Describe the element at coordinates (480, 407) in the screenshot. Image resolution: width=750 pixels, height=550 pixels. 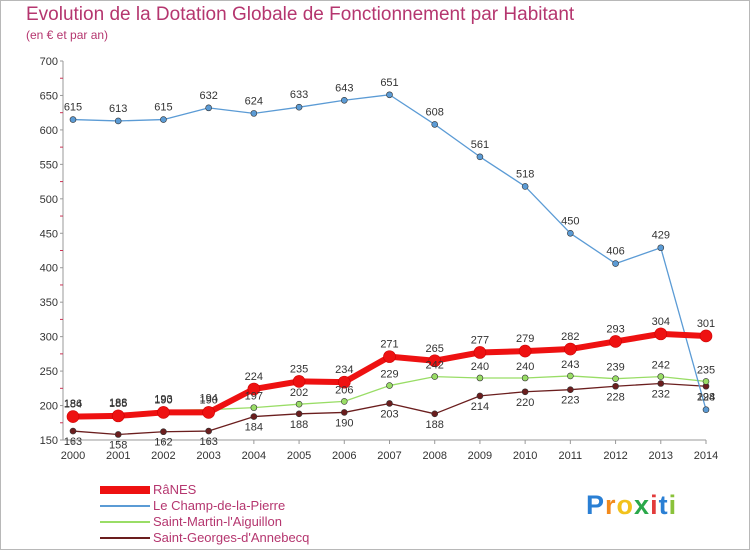
I see `data-label-3: 214` at that location.